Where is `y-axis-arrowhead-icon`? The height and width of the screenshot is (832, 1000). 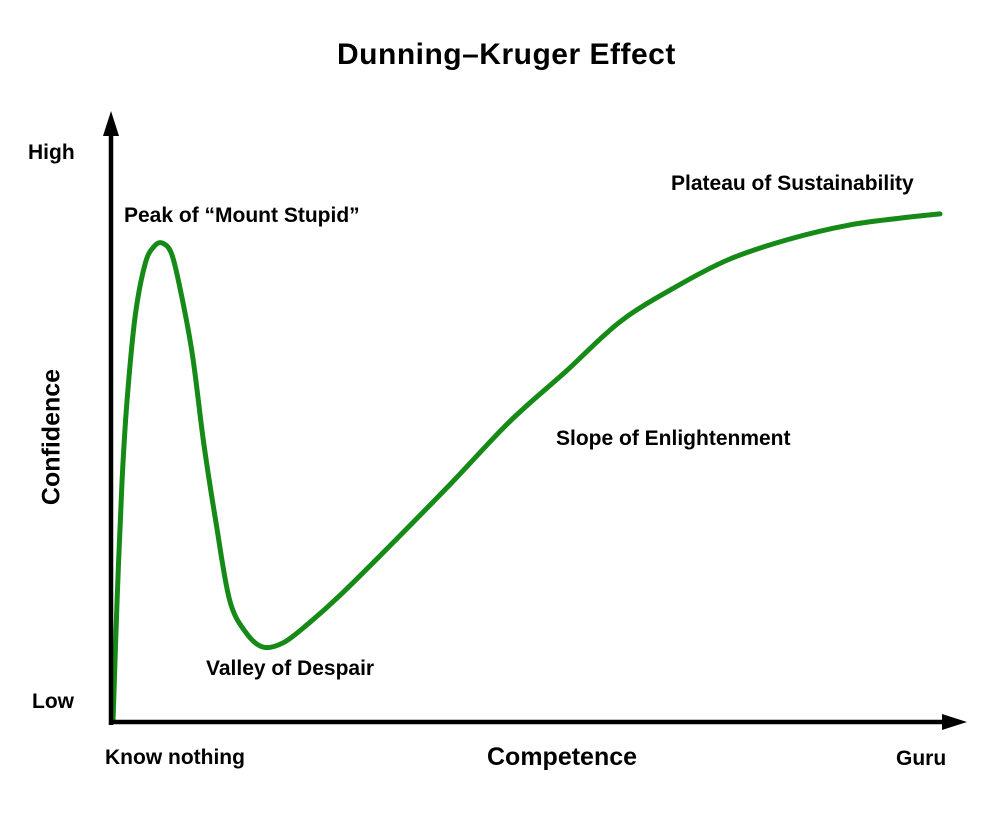
y-axis-arrowhead-icon is located at coordinates (111, 123).